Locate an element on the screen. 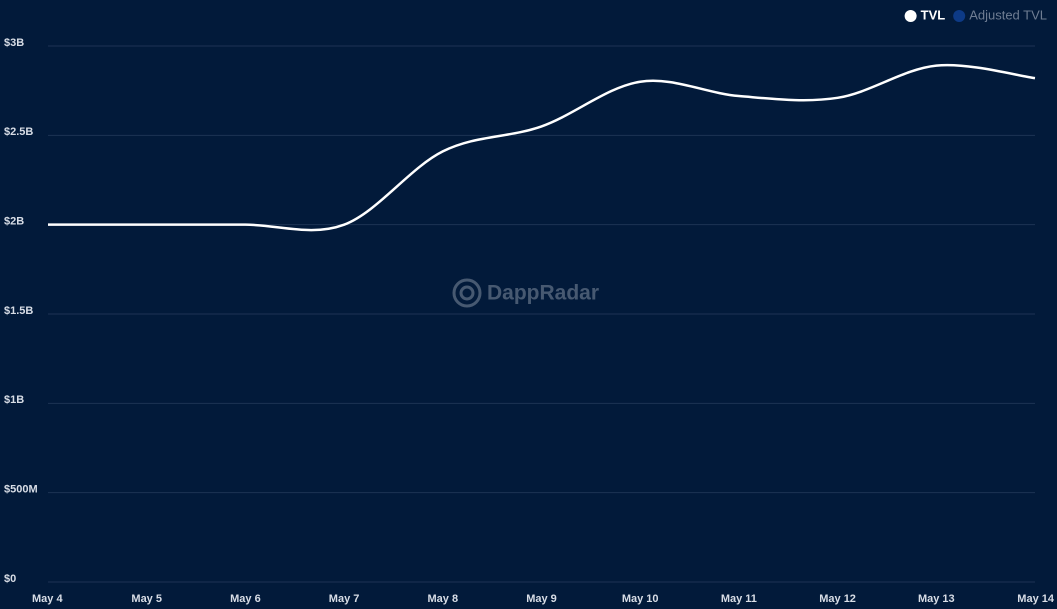  x-tick-label: May 13 is located at coordinates (936, 599).